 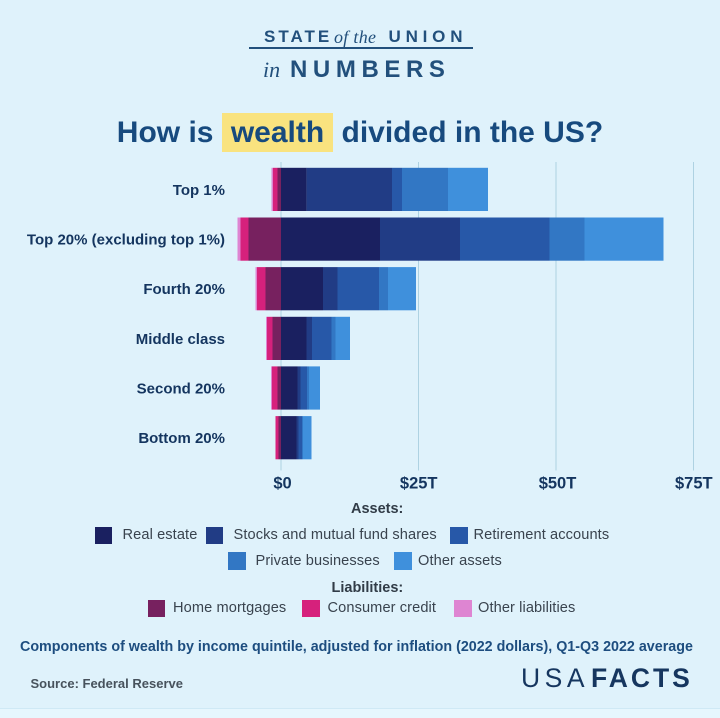 I want to click on svg-text: Middle class, so click(x=180, y=339).